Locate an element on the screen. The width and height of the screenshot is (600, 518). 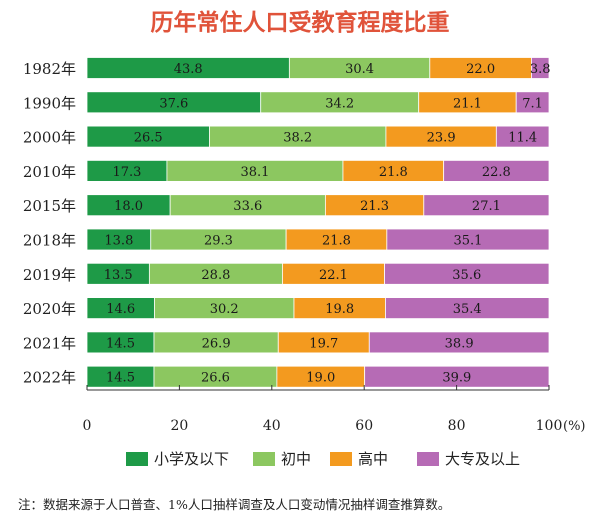
data-label: 18.0 is located at coordinates (128, 206).